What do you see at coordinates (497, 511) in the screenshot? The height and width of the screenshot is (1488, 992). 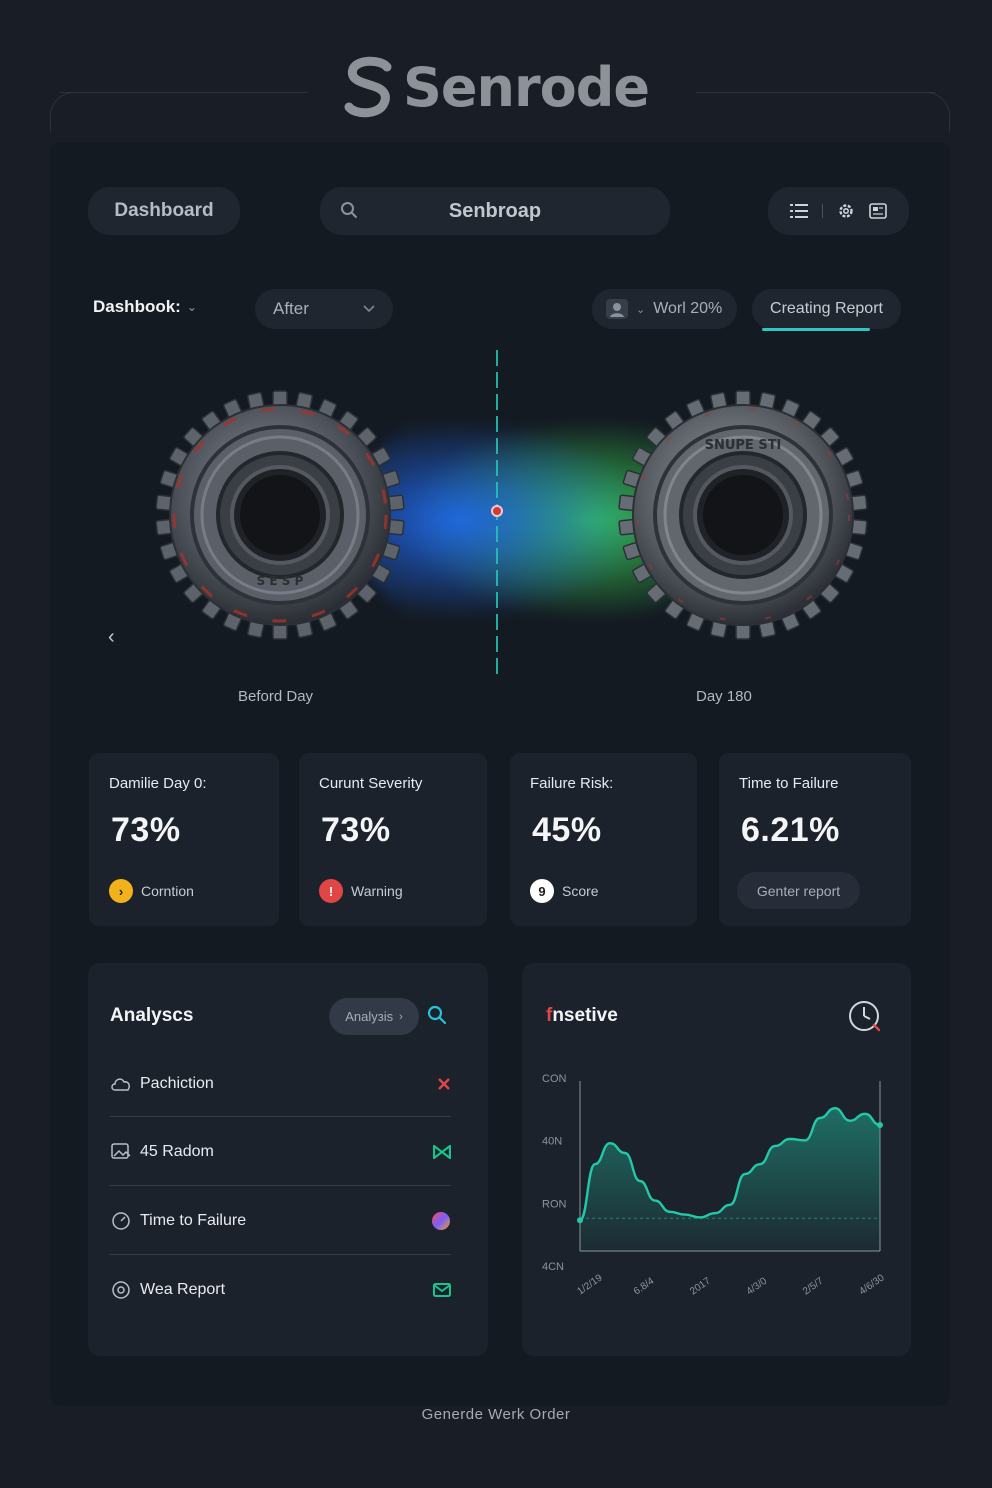 I see `comparison-handle` at bounding box center [497, 511].